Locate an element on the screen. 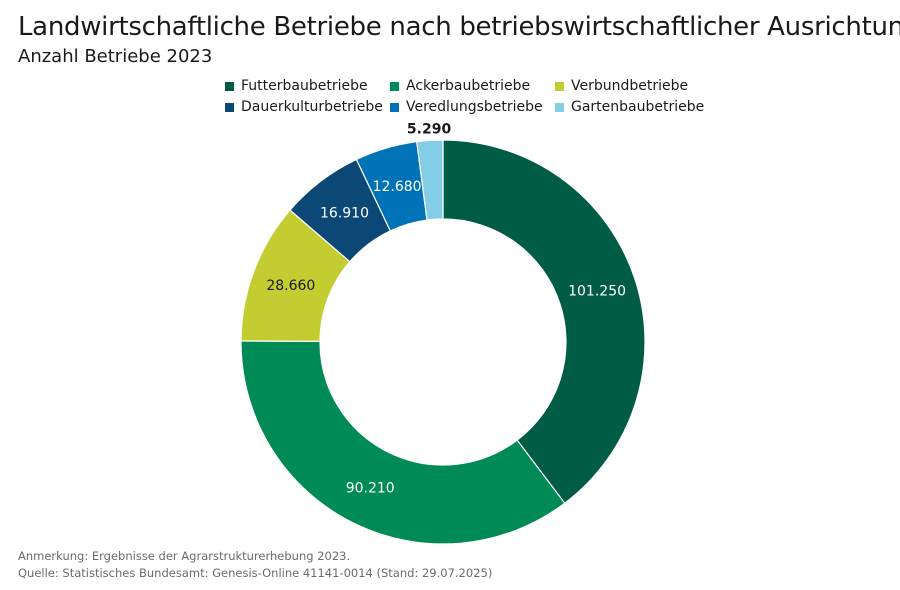  legend-item: Dauerkulturbetriebe is located at coordinates (307, 107).